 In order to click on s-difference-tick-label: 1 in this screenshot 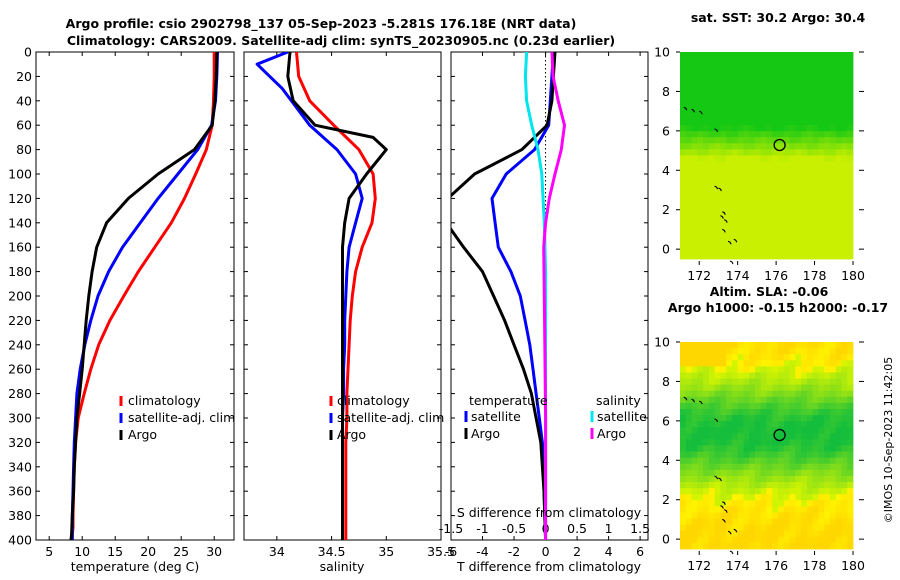, I will do `click(609, 528)`.